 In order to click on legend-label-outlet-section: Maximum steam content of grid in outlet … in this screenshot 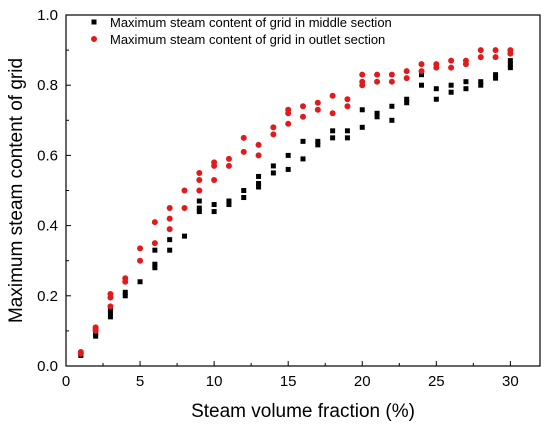, I will do `click(247, 39)`.